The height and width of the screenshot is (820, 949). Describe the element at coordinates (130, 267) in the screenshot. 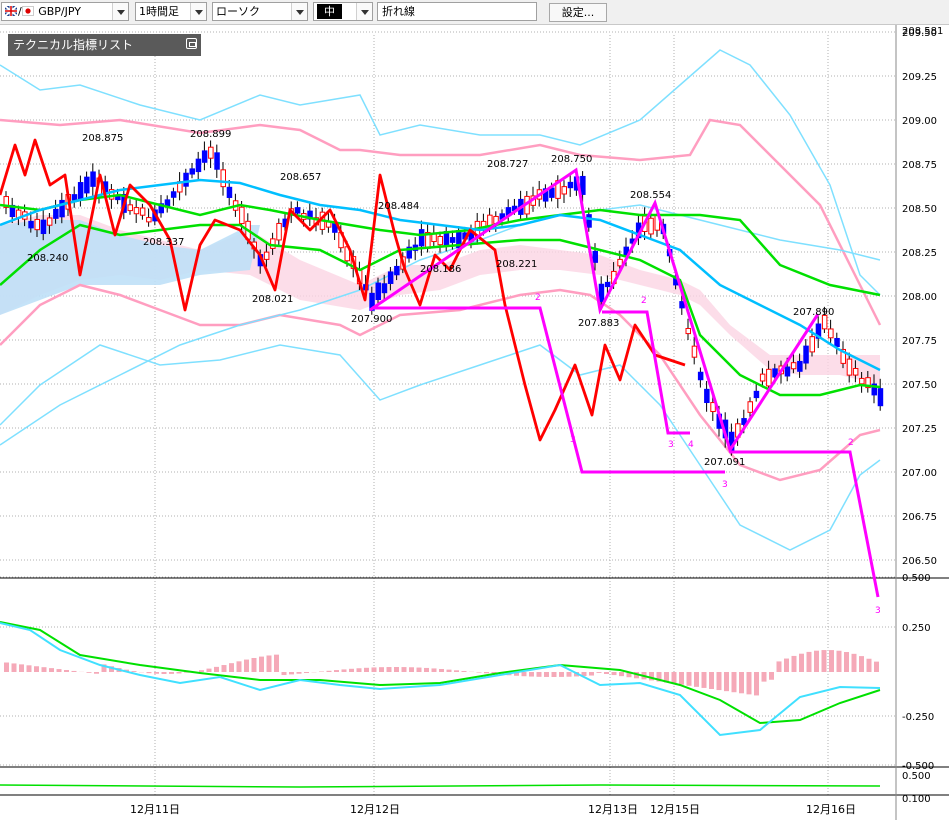

I see `cloud-fill-blue` at that location.